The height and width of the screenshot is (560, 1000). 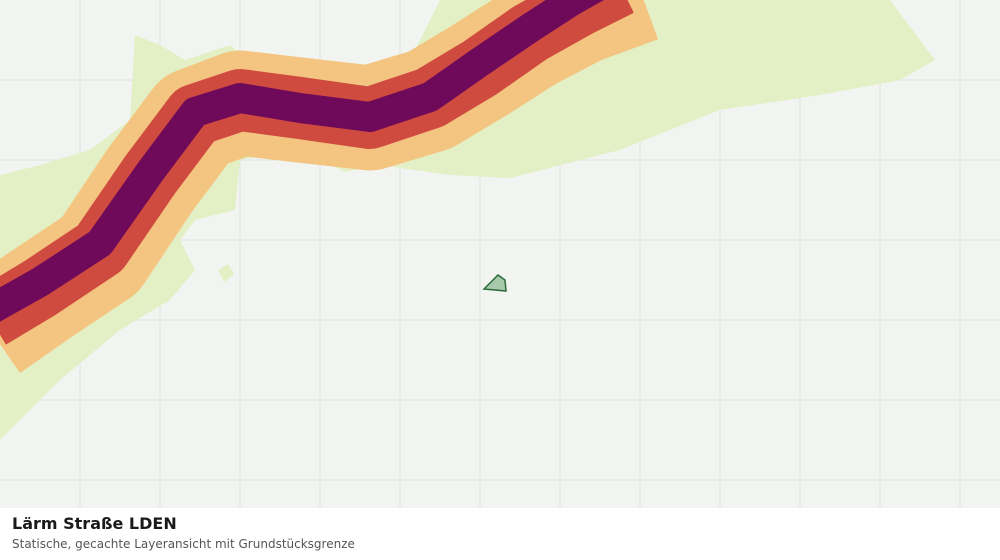 What do you see at coordinates (94, 523) in the screenshot?
I see `layer-title: Lärm Straße LDEN` at bounding box center [94, 523].